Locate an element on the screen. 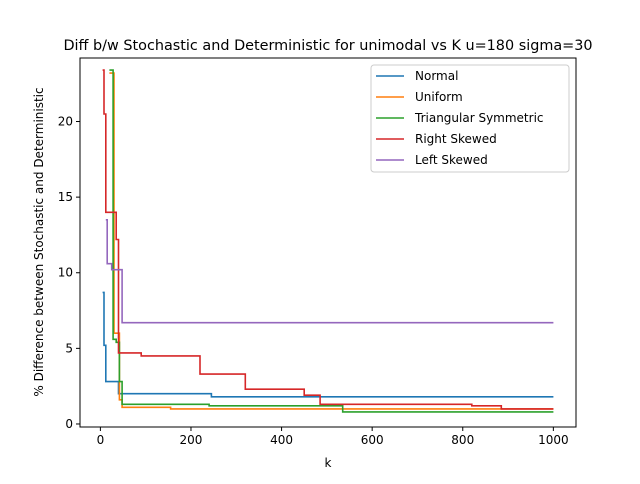 This screenshot has width=640, height=484. legend-label: Triangular Symmetric is located at coordinates (479, 118).